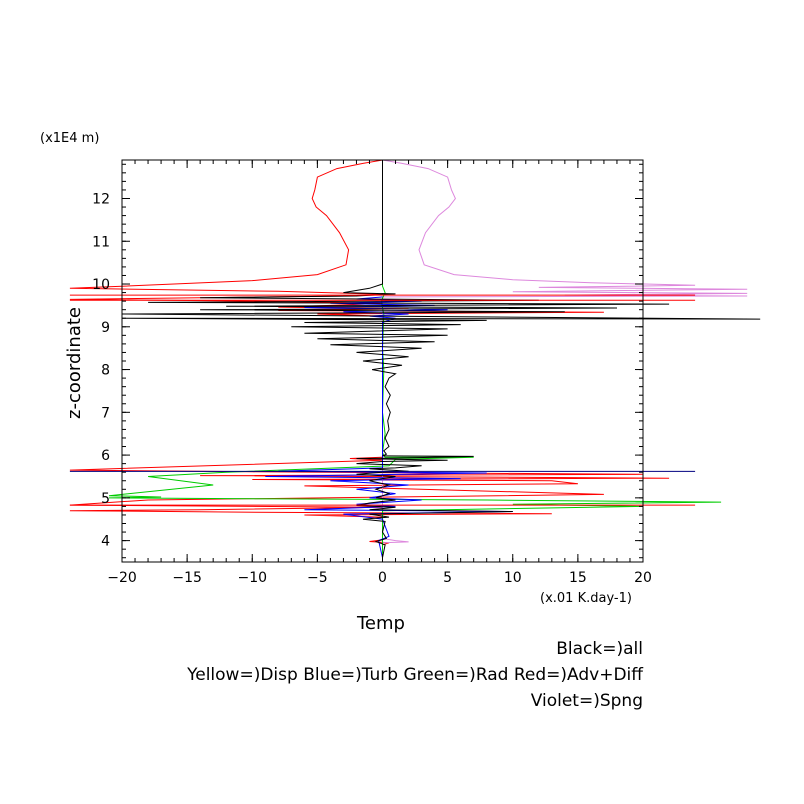 This screenshot has width=804, height=804. Describe the element at coordinates (69, 138) in the screenshot. I see `y-unit-label: (x1E4 m)` at that location.